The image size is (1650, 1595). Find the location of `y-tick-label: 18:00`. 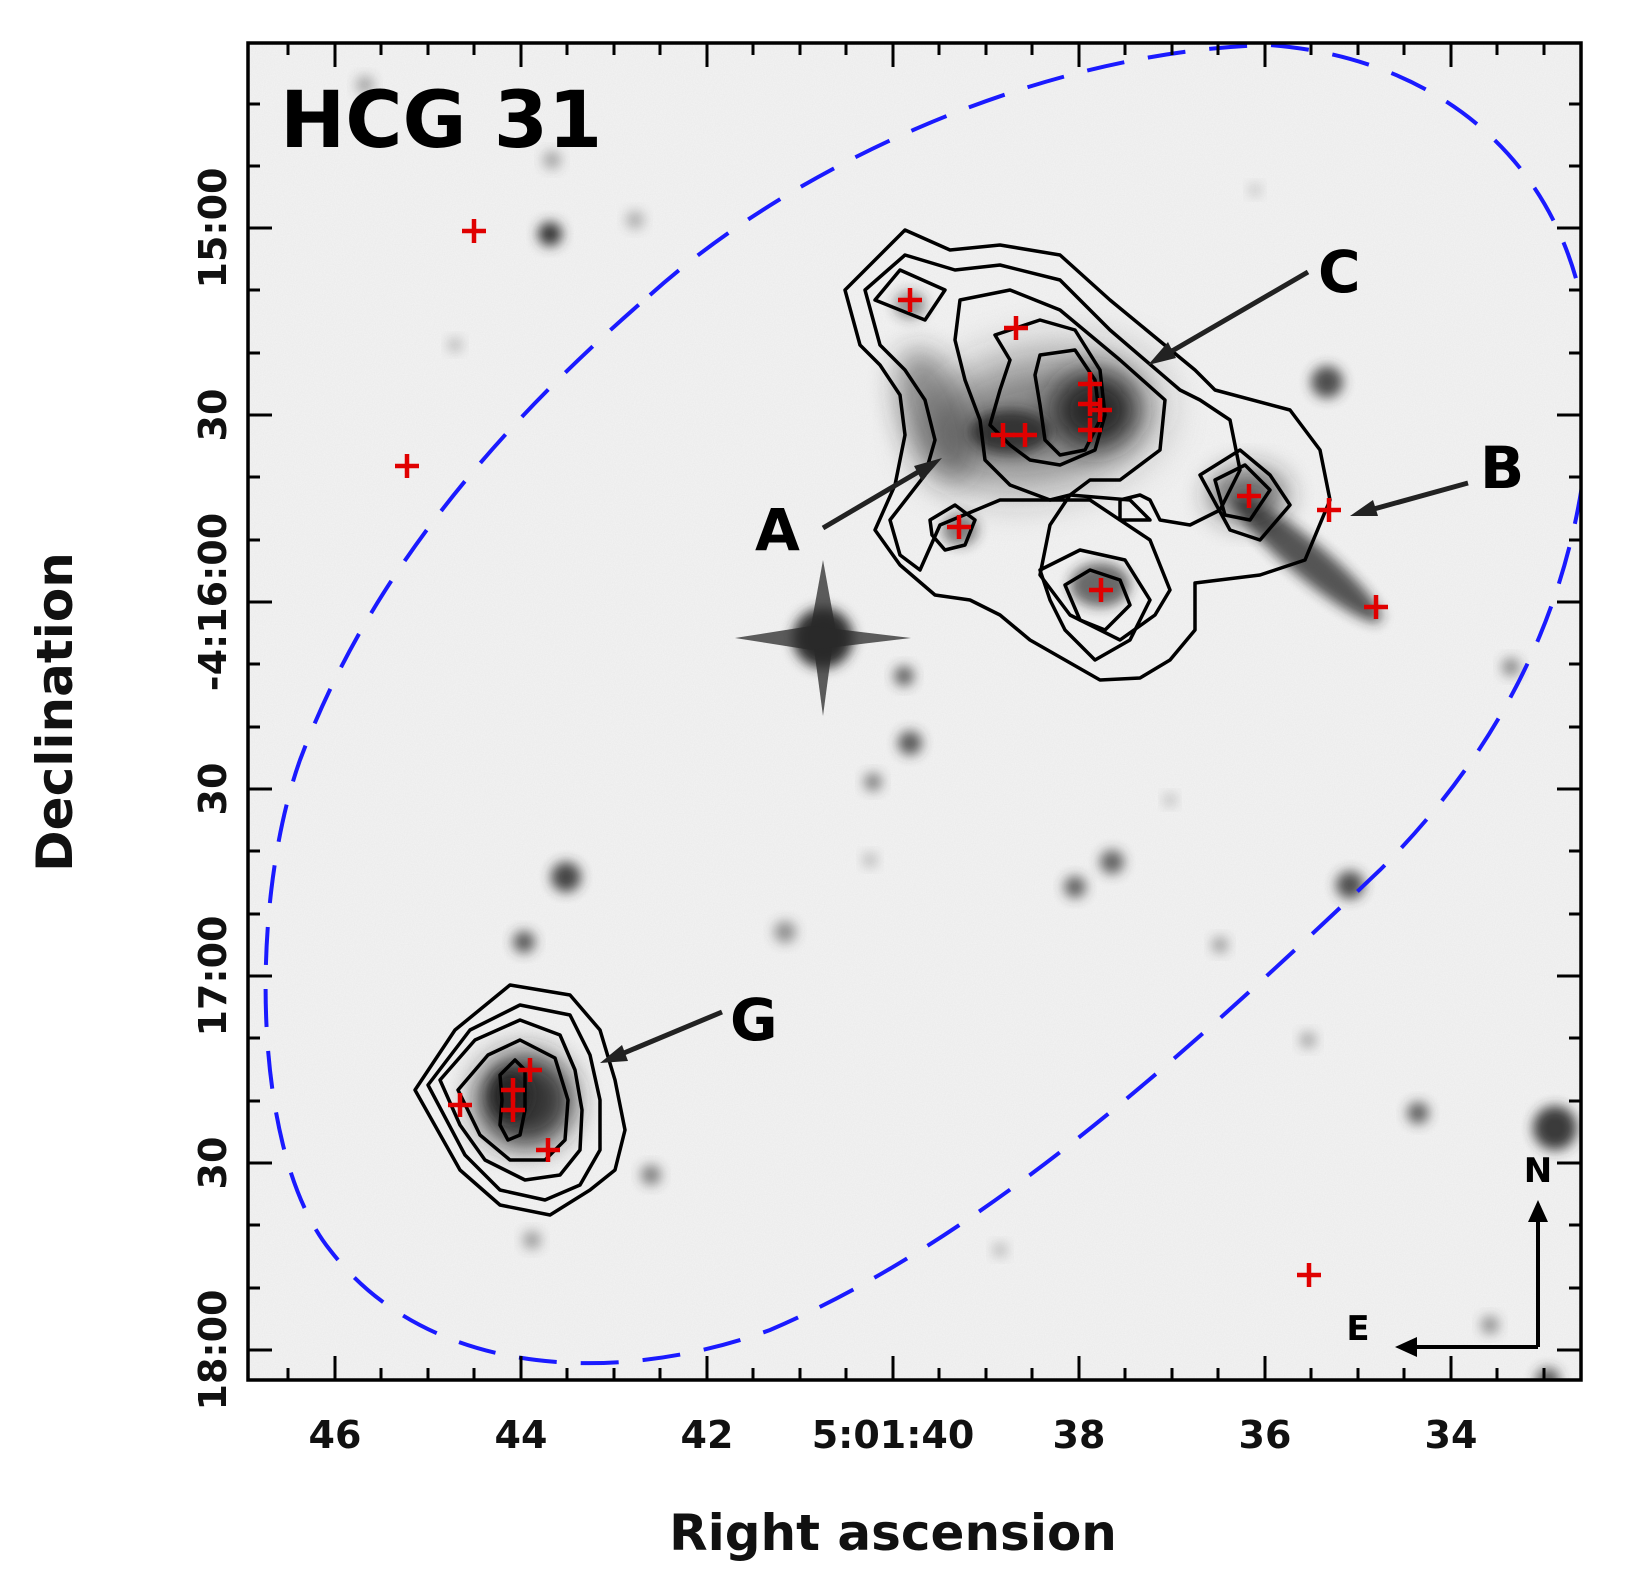

y-tick-label: 18:00 is located at coordinates (213, 1350).